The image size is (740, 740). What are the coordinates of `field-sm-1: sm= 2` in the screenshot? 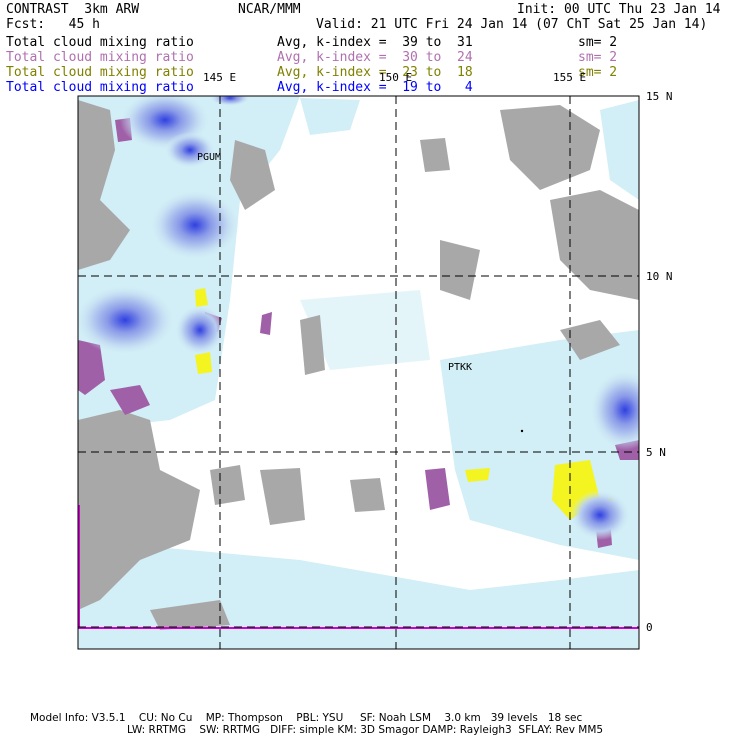 It's located at (598, 42).